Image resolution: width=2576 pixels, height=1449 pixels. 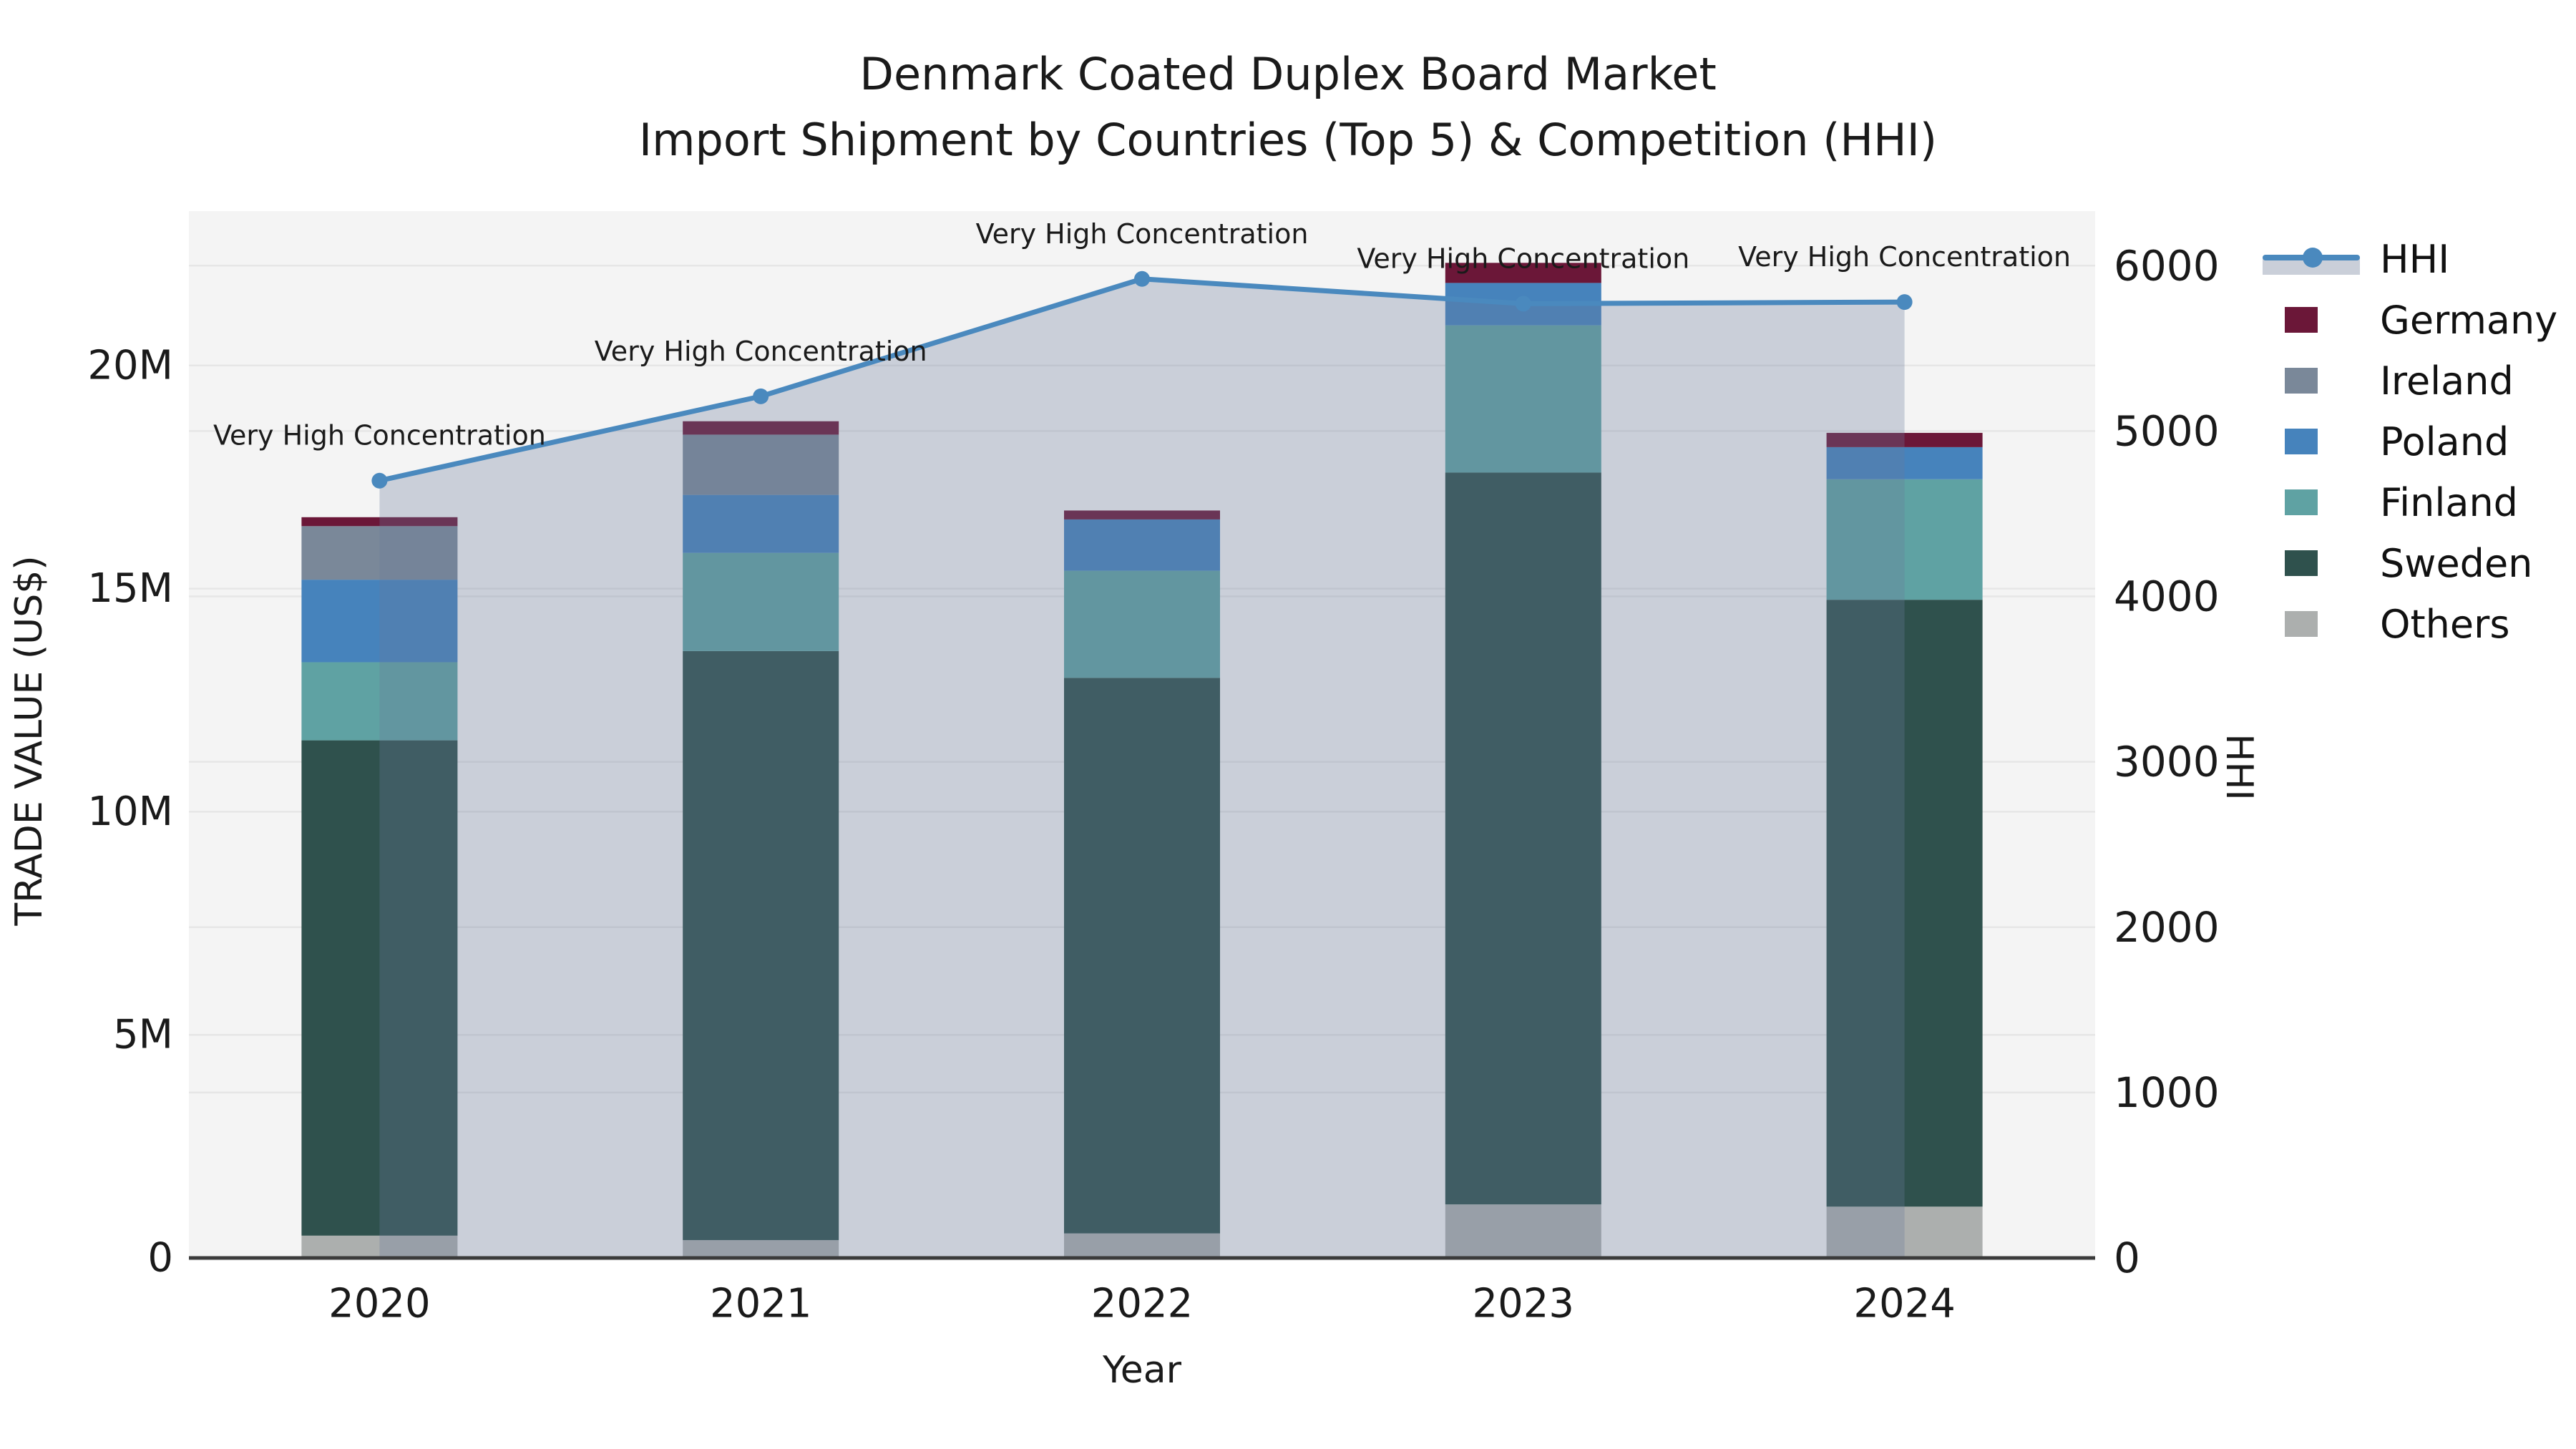 What do you see at coordinates (379, 1246) in the screenshot?
I see `bar-segment-others-2020` at bounding box center [379, 1246].